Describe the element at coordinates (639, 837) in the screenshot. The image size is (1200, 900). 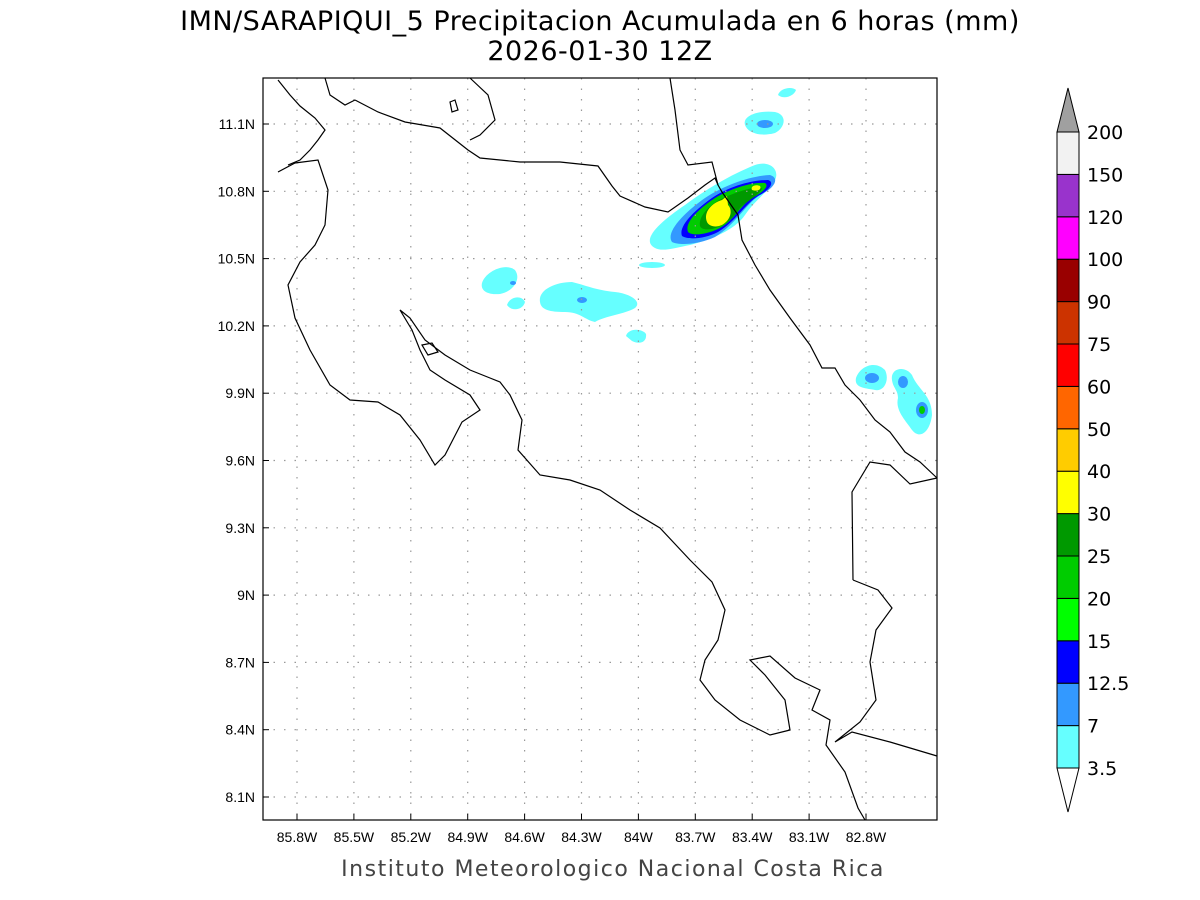
I see `x-tick-label: 84W` at that location.